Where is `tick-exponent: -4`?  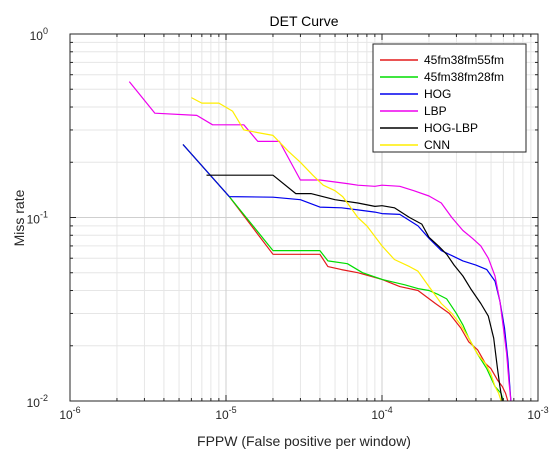 tick-exponent: -4 is located at coordinates (389, 410).